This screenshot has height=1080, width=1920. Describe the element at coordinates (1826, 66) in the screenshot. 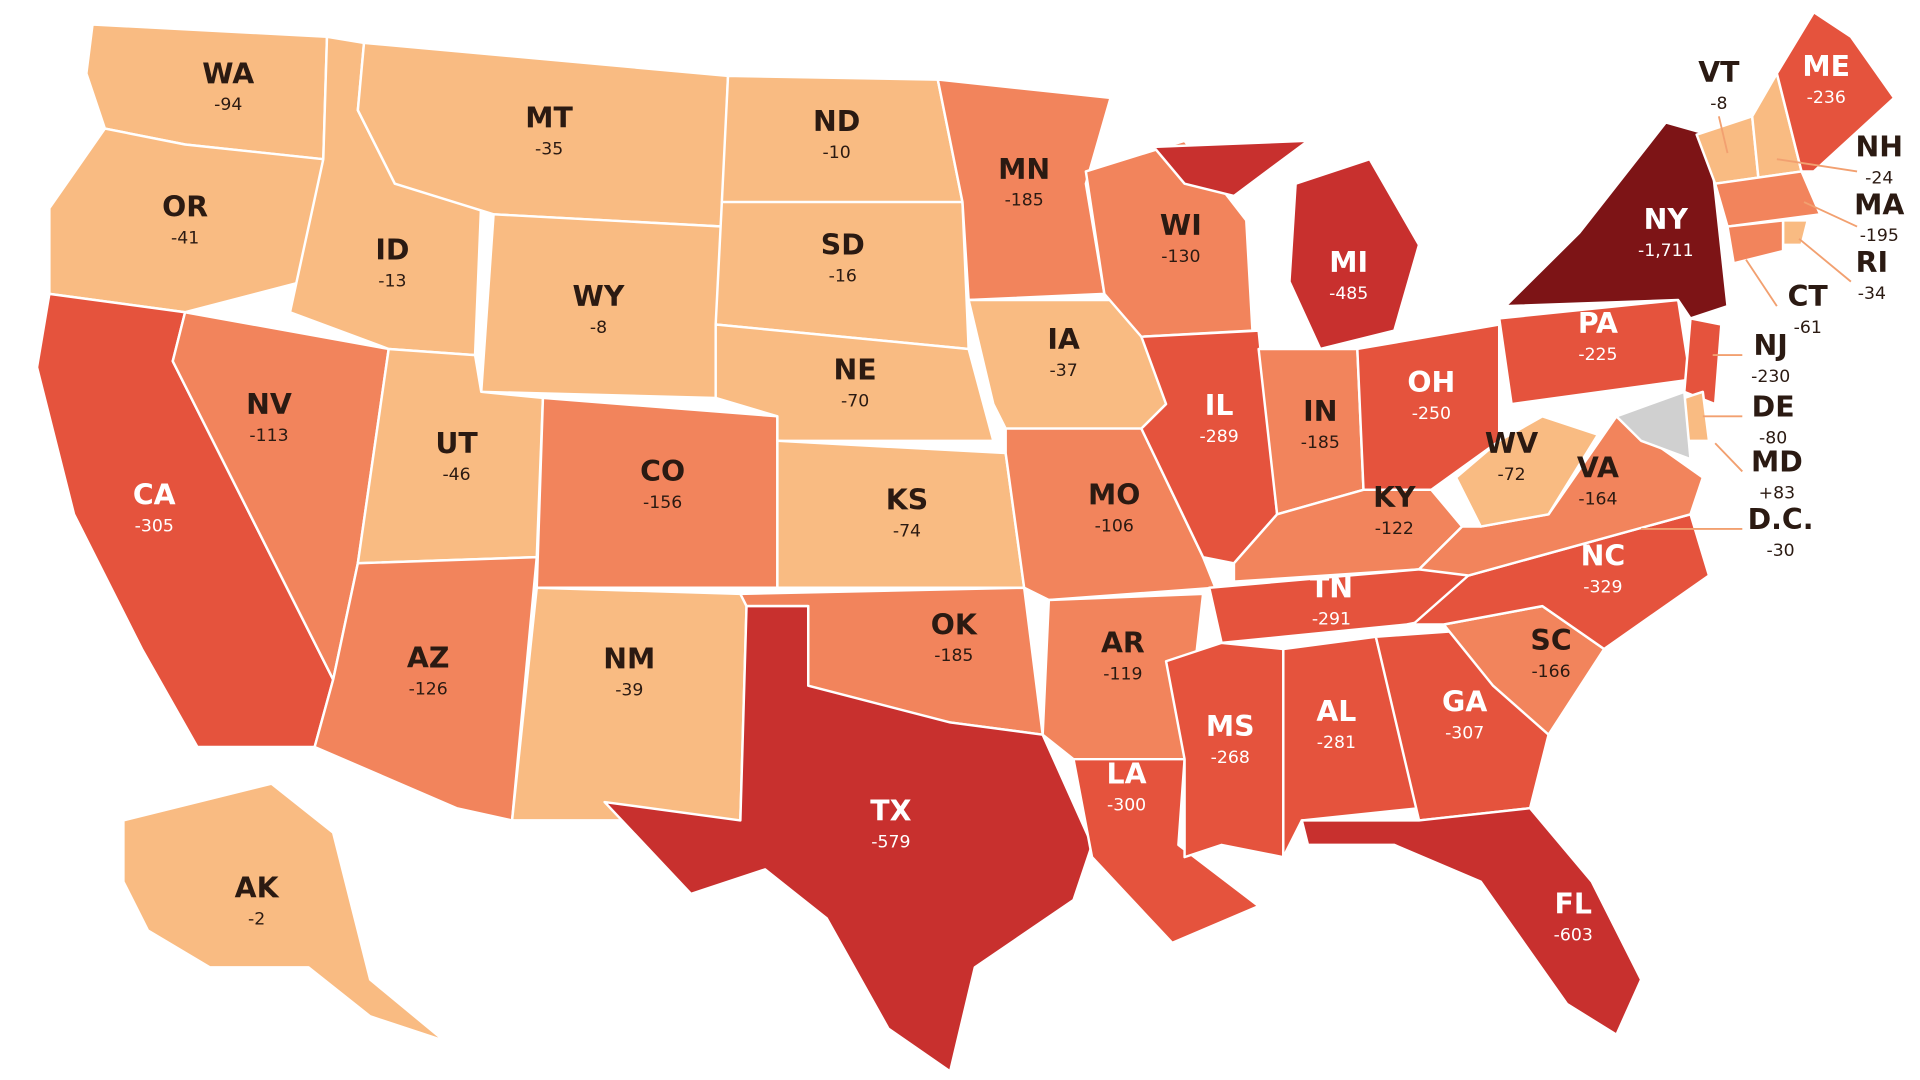

I see `state-abbr: ME` at that location.